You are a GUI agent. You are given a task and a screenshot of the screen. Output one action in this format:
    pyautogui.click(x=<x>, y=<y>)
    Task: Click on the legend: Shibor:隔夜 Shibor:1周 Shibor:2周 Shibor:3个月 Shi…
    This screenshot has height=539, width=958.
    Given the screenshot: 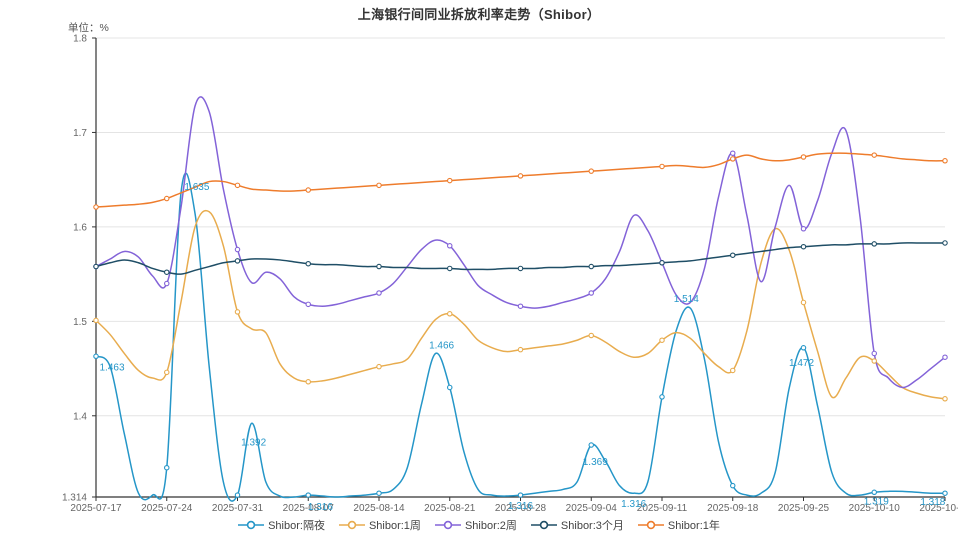 What is the action you would take?
    pyautogui.click(x=479, y=525)
    